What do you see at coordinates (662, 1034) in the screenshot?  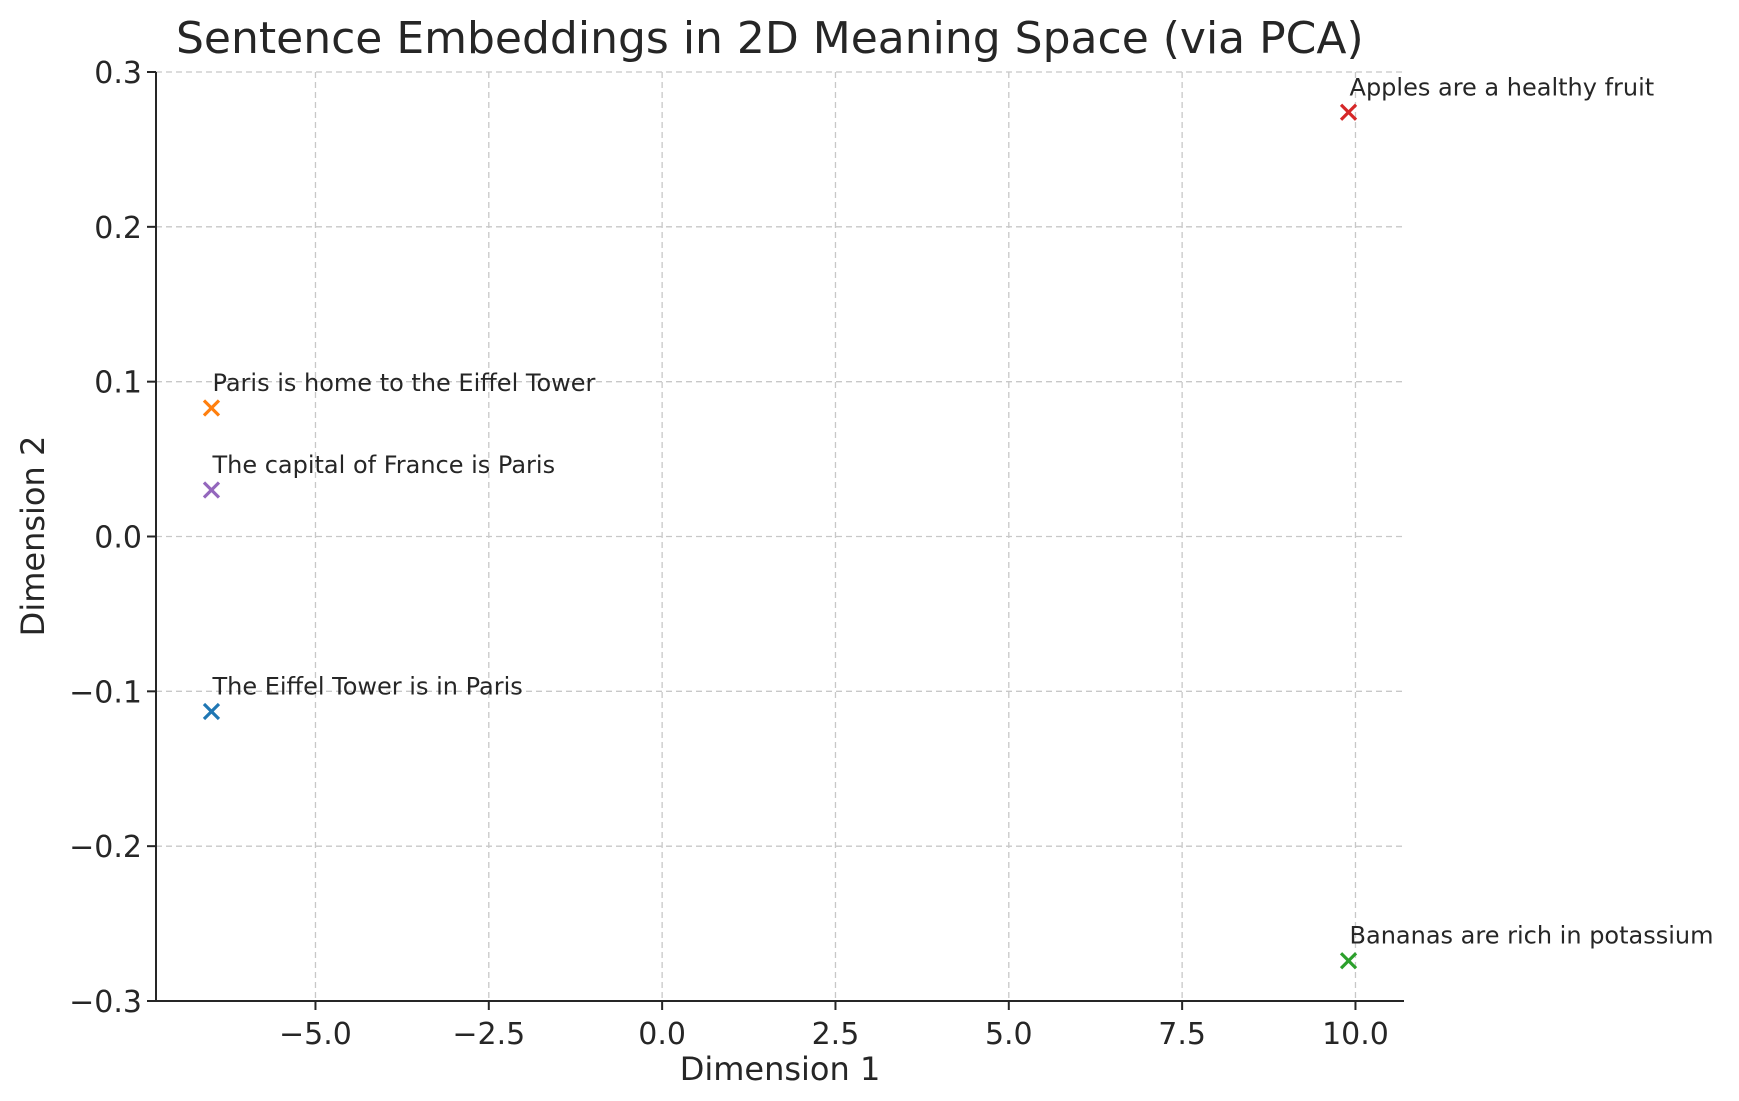 I see `x-tick-label: 0.0` at bounding box center [662, 1034].